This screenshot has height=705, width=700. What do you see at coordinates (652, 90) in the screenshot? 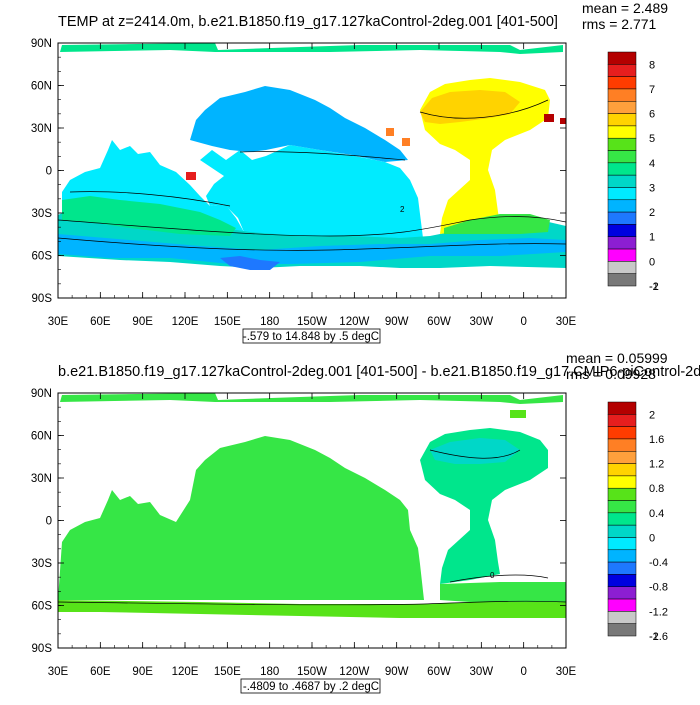
I see `colorbar-label: 7` at bounding box center [652, 90].